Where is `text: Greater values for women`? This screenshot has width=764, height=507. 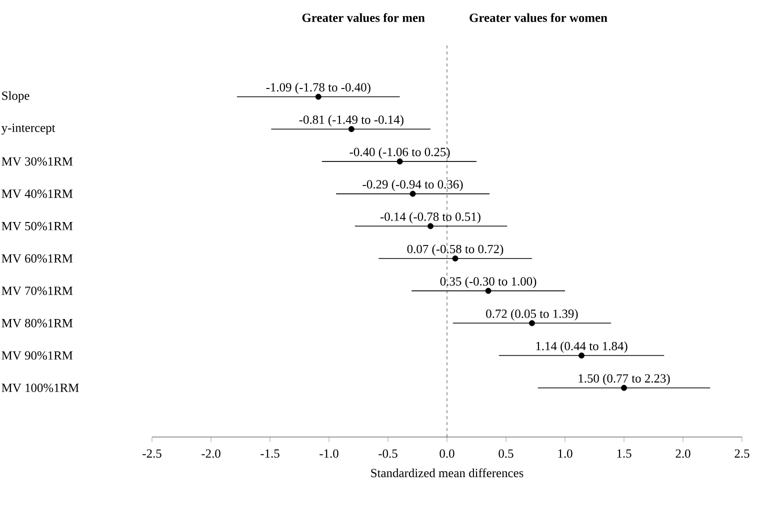 text: Greater values for women is located at coordinates (539, 17).